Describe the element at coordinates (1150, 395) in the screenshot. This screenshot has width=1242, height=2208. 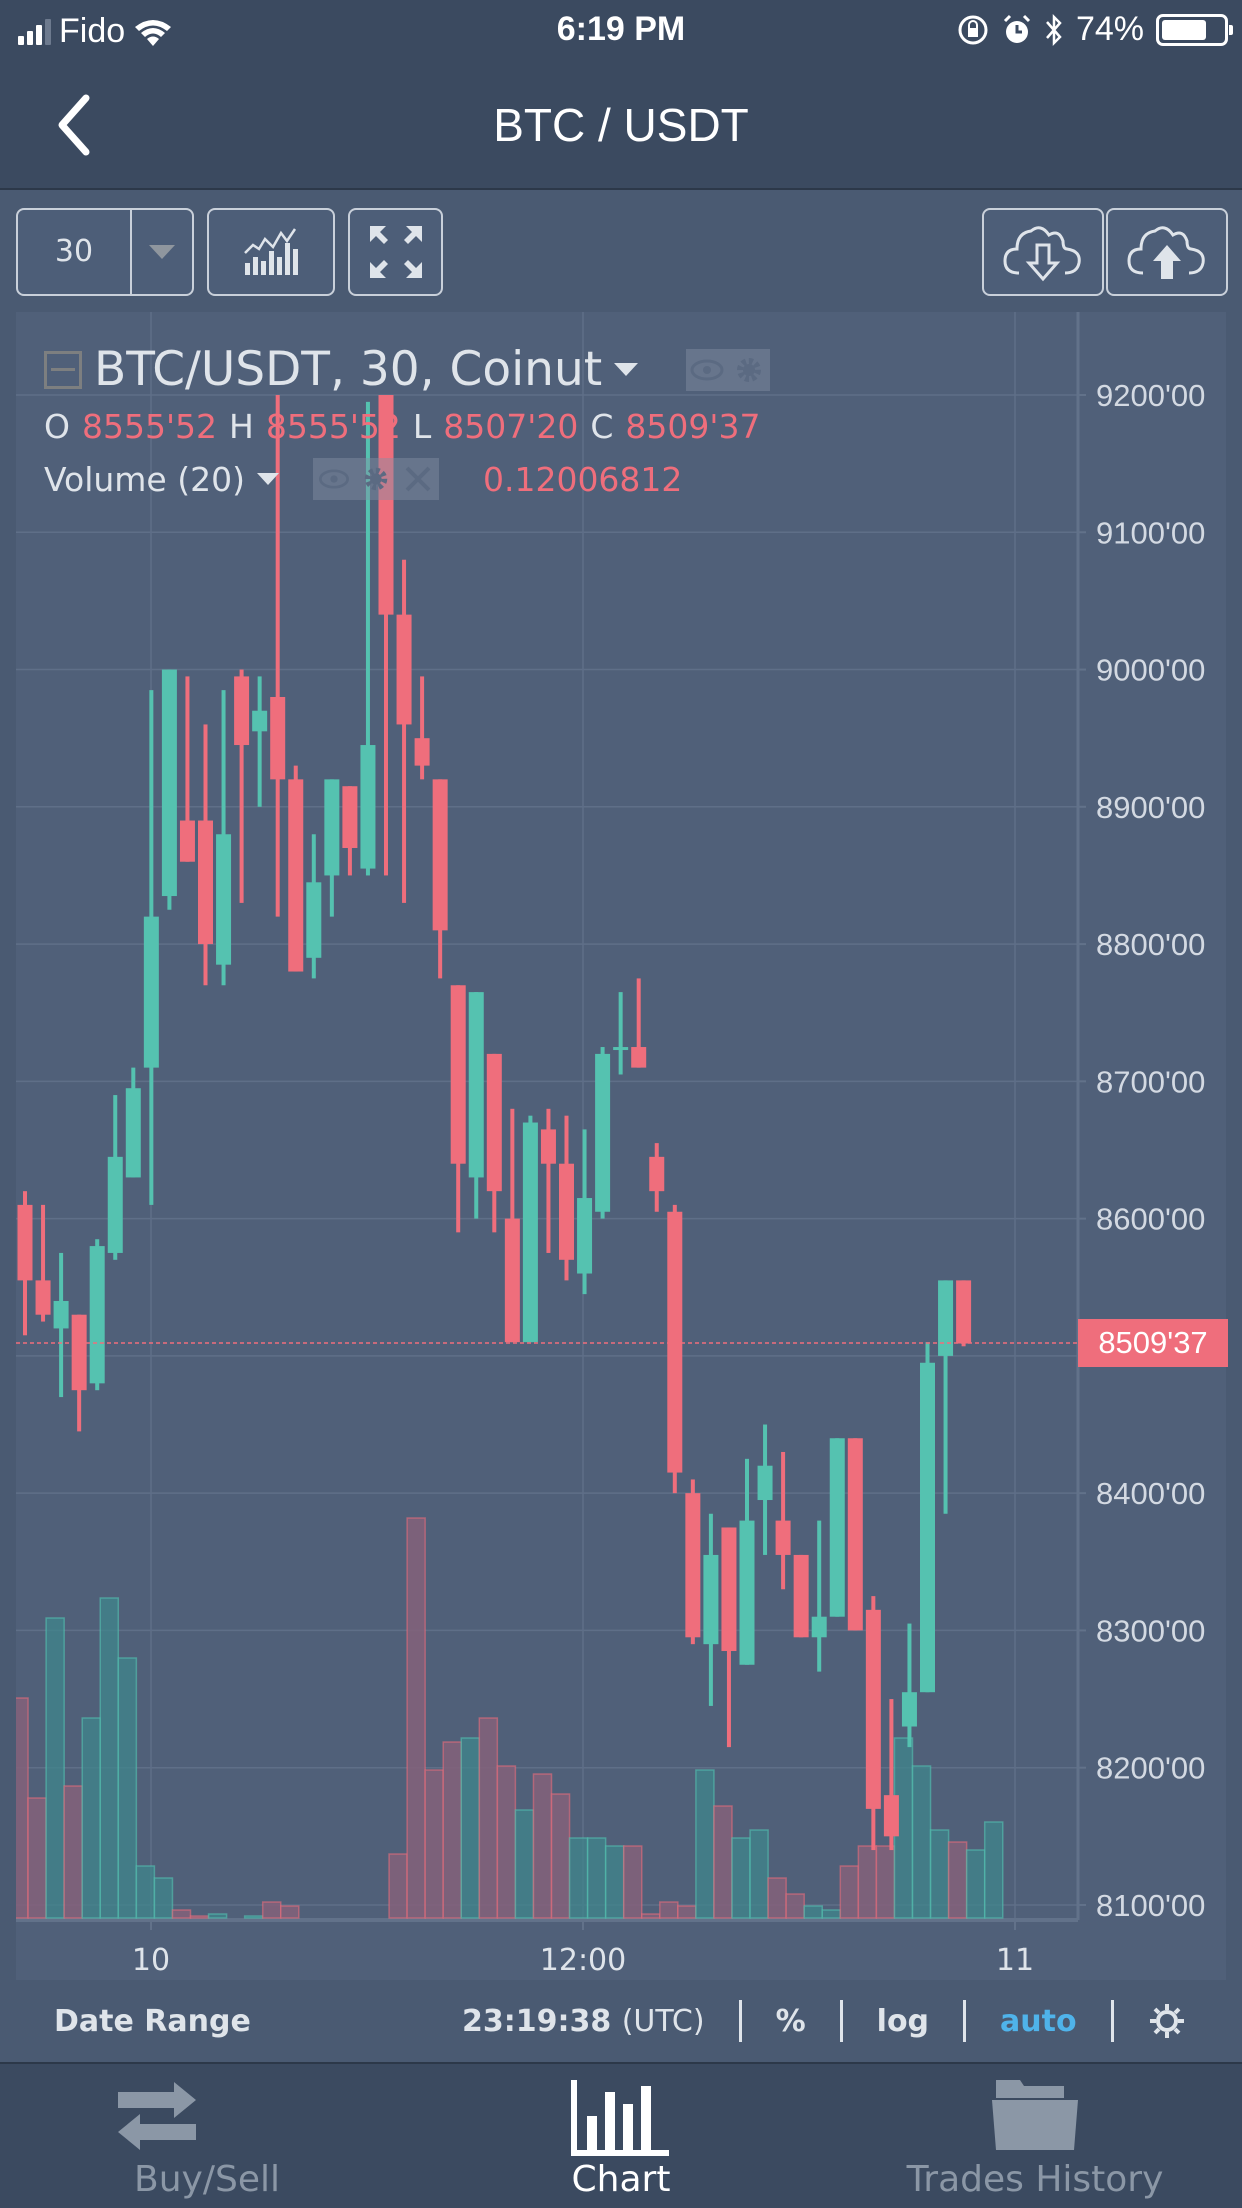
I see `svg-text: 9200'00` at that location.